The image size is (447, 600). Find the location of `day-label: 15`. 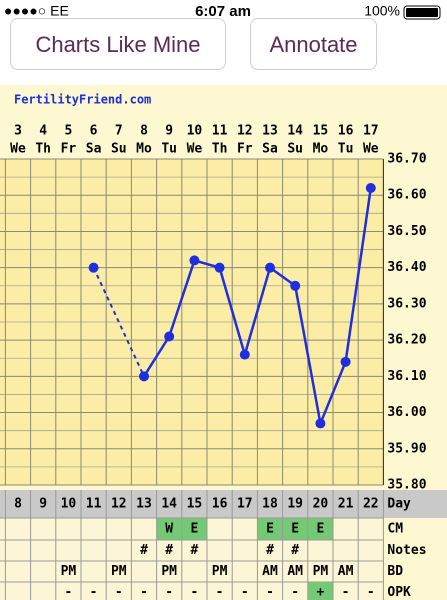

day-label: 15 is located at coordinates (321, 131).